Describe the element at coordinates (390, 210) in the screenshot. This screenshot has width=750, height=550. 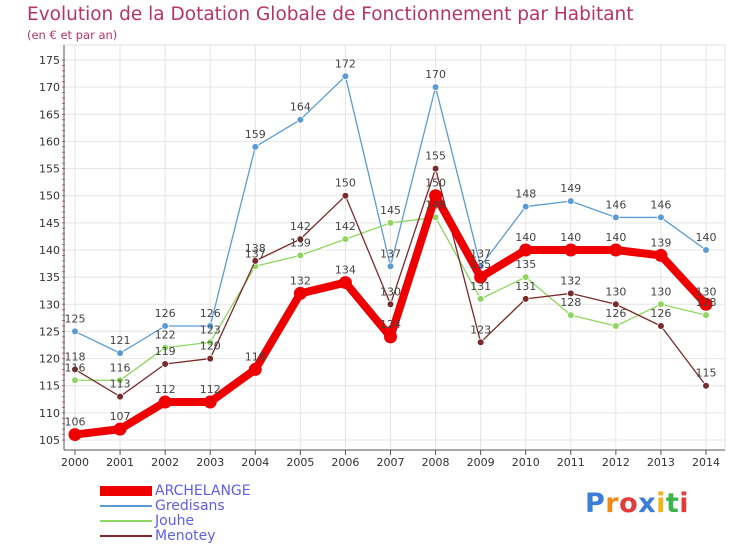
I see `data-label: 145` at that location.